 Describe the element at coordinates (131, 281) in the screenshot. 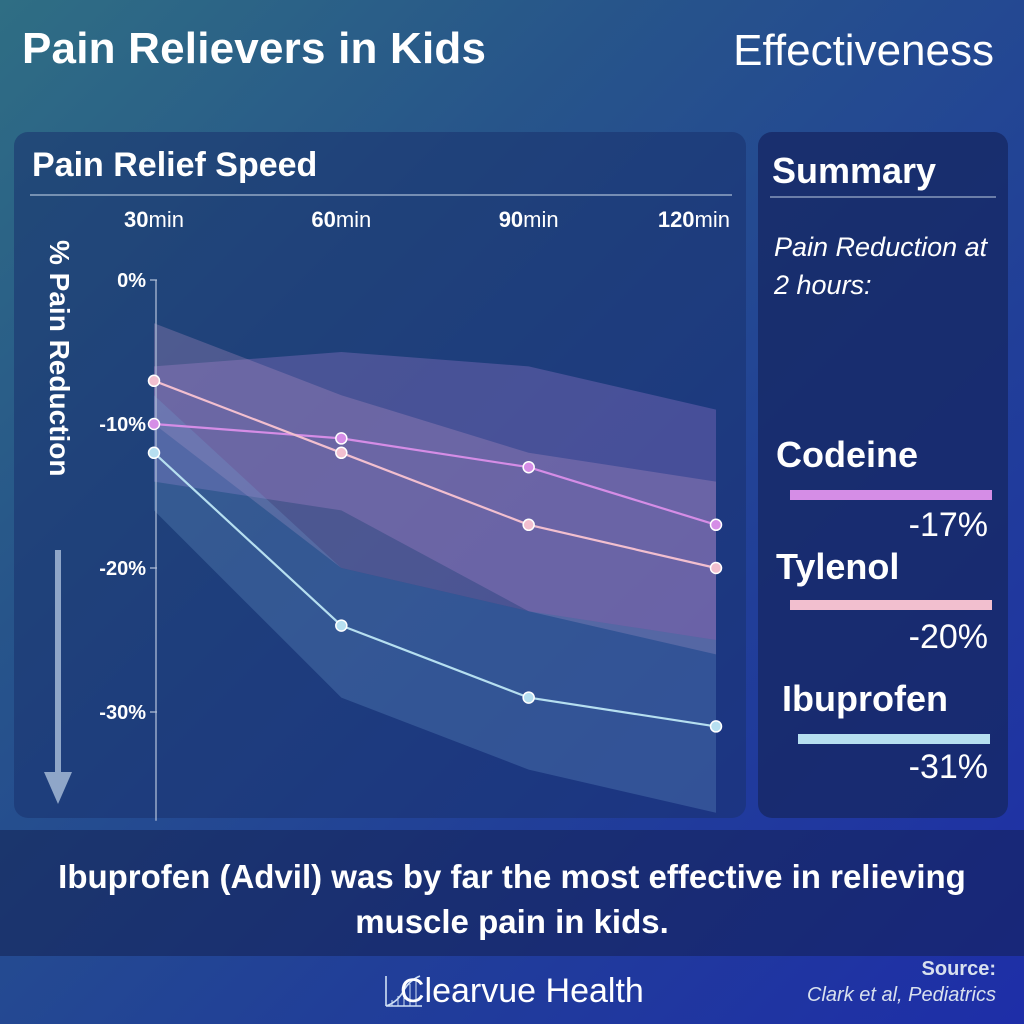

I see `y-tick-label: 0%` at that location.